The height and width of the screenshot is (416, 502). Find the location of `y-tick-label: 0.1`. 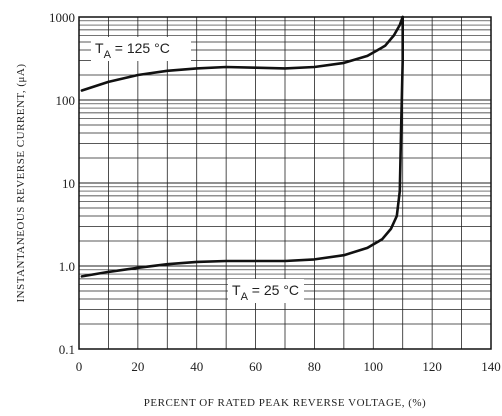

y-tick-label: 0.1 is located at coordinates (67, 349).